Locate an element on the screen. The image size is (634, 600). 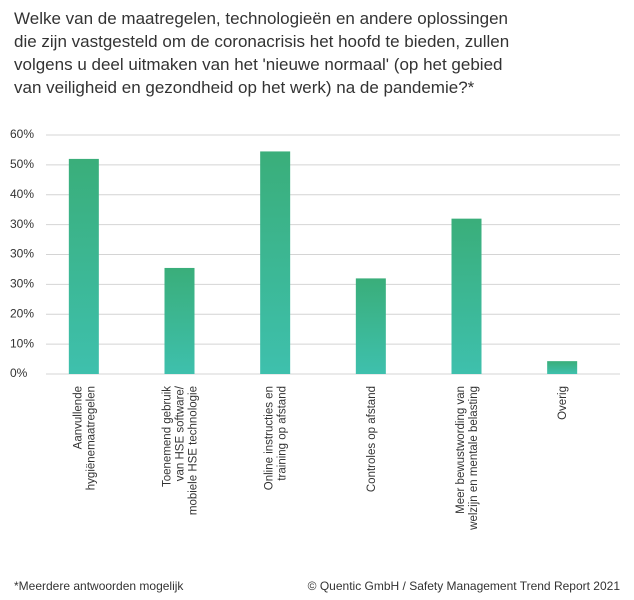
y-tick-label: 0% is located at coordinates (19, 373).